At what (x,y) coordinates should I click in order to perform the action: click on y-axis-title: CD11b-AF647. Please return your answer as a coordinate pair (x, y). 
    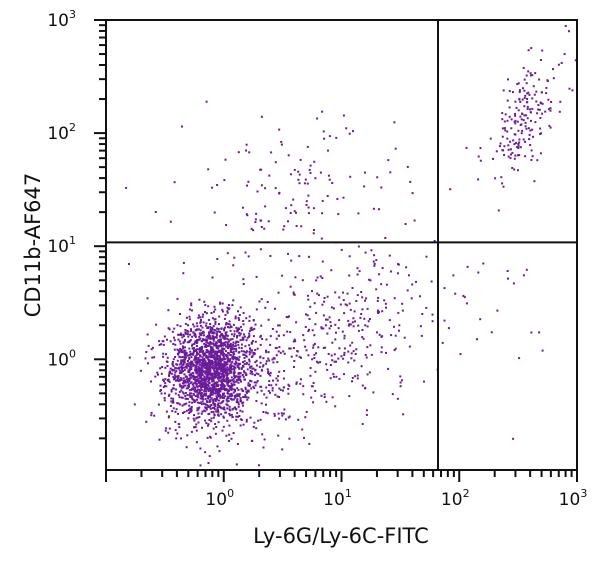
    Looking at the image, I should click on (33, 245).